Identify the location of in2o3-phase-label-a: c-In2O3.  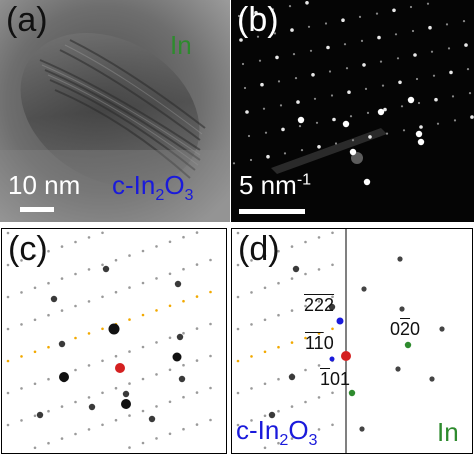
(153, 187).